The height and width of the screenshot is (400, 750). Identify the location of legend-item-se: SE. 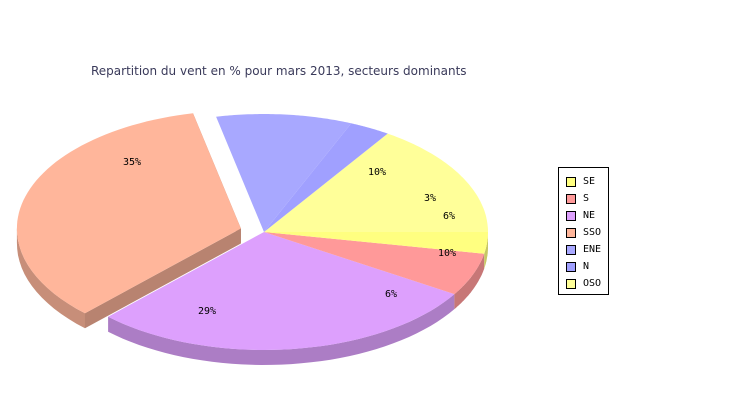
(588, 182).